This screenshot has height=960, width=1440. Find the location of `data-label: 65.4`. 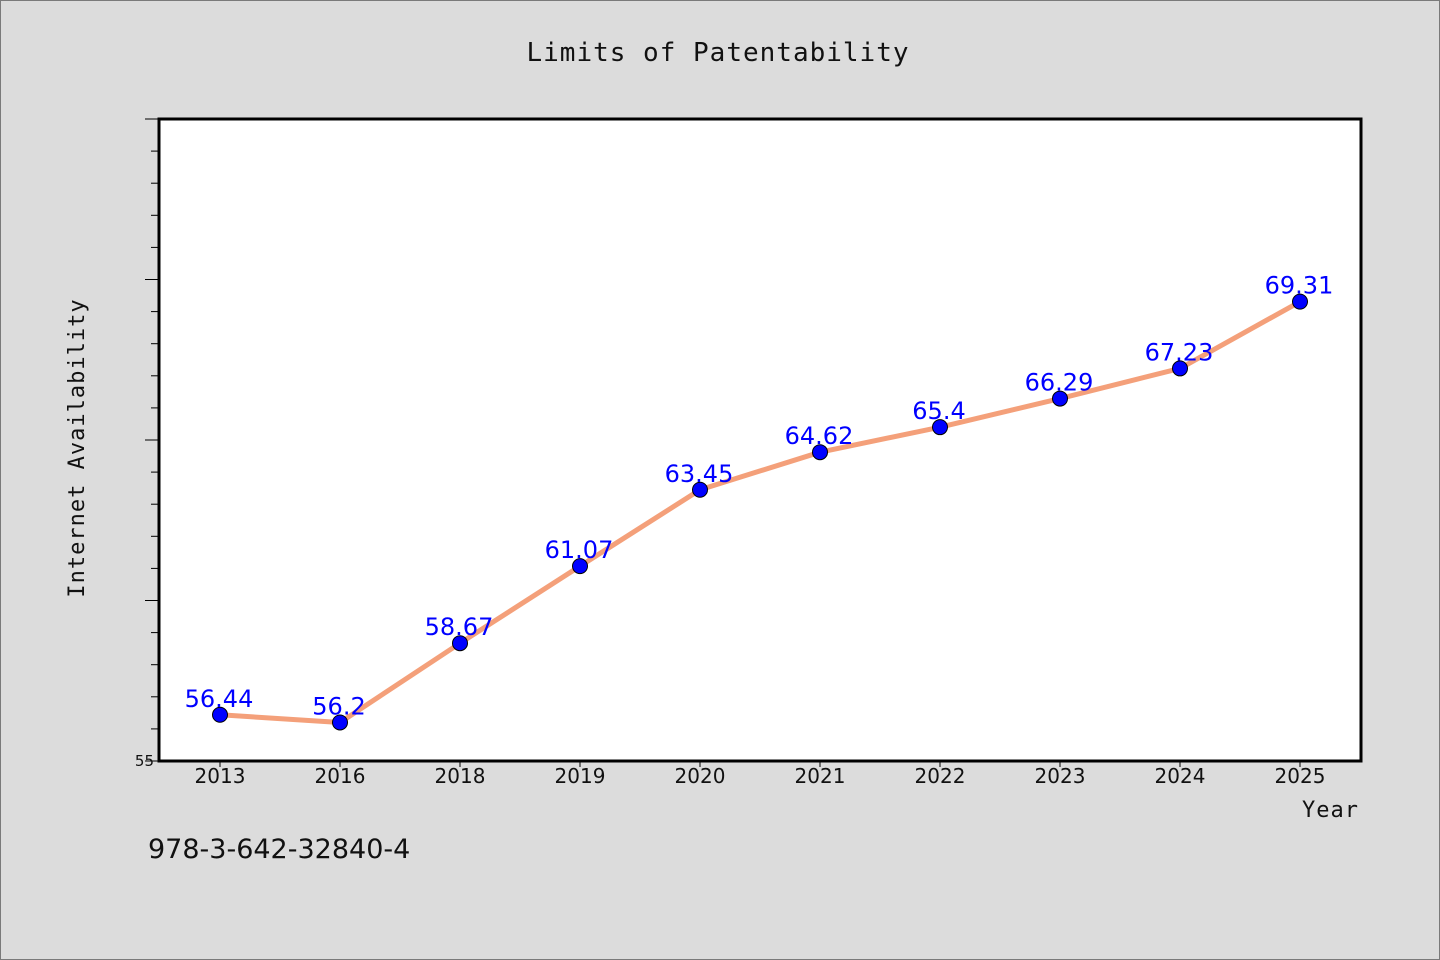

data-label: 65.4 is located at coordinates (938, 411).